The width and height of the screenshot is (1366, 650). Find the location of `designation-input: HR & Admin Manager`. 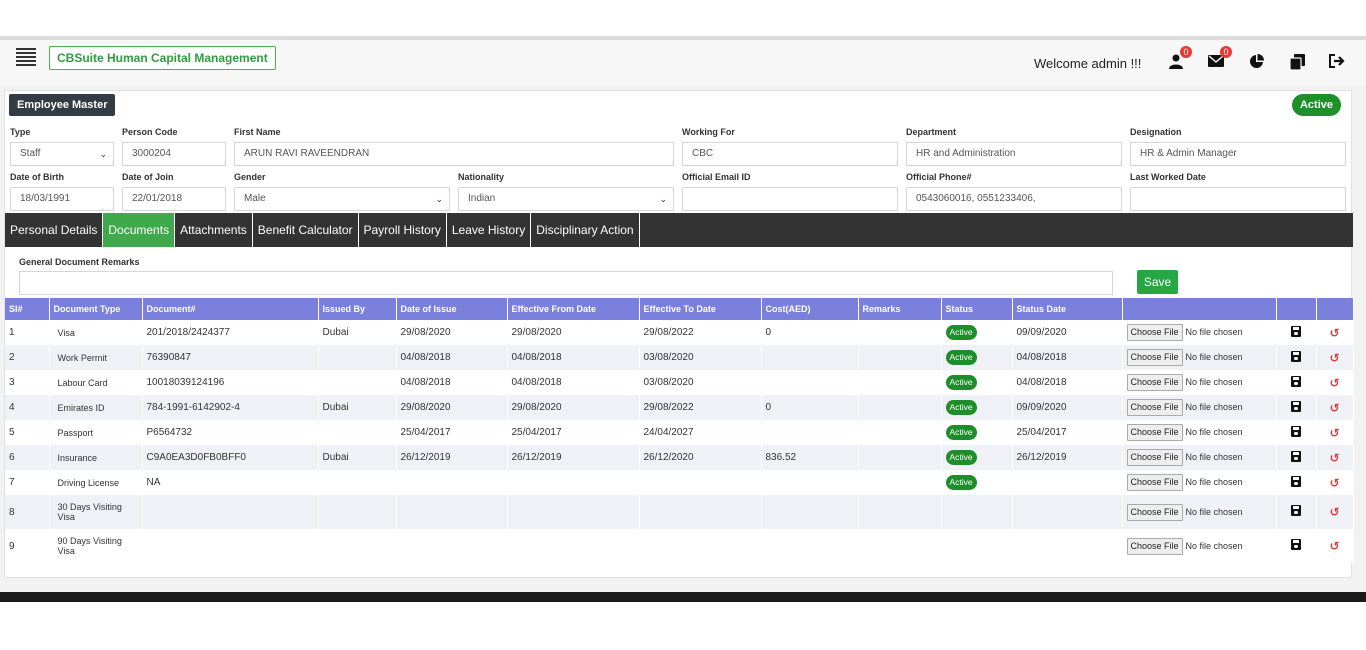

designation-input: HR & Admin Manager is located at coordinates (1238, 154).